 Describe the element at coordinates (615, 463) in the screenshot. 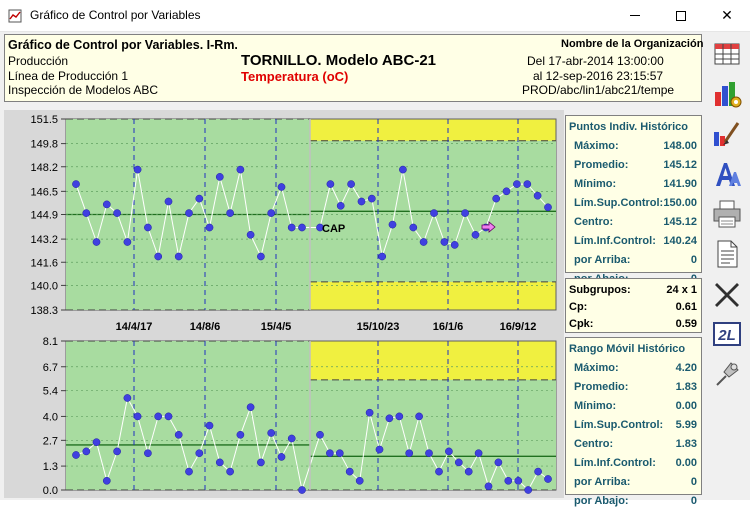

I see `range-stat-label: Lím.Inf.Control:` at that location.